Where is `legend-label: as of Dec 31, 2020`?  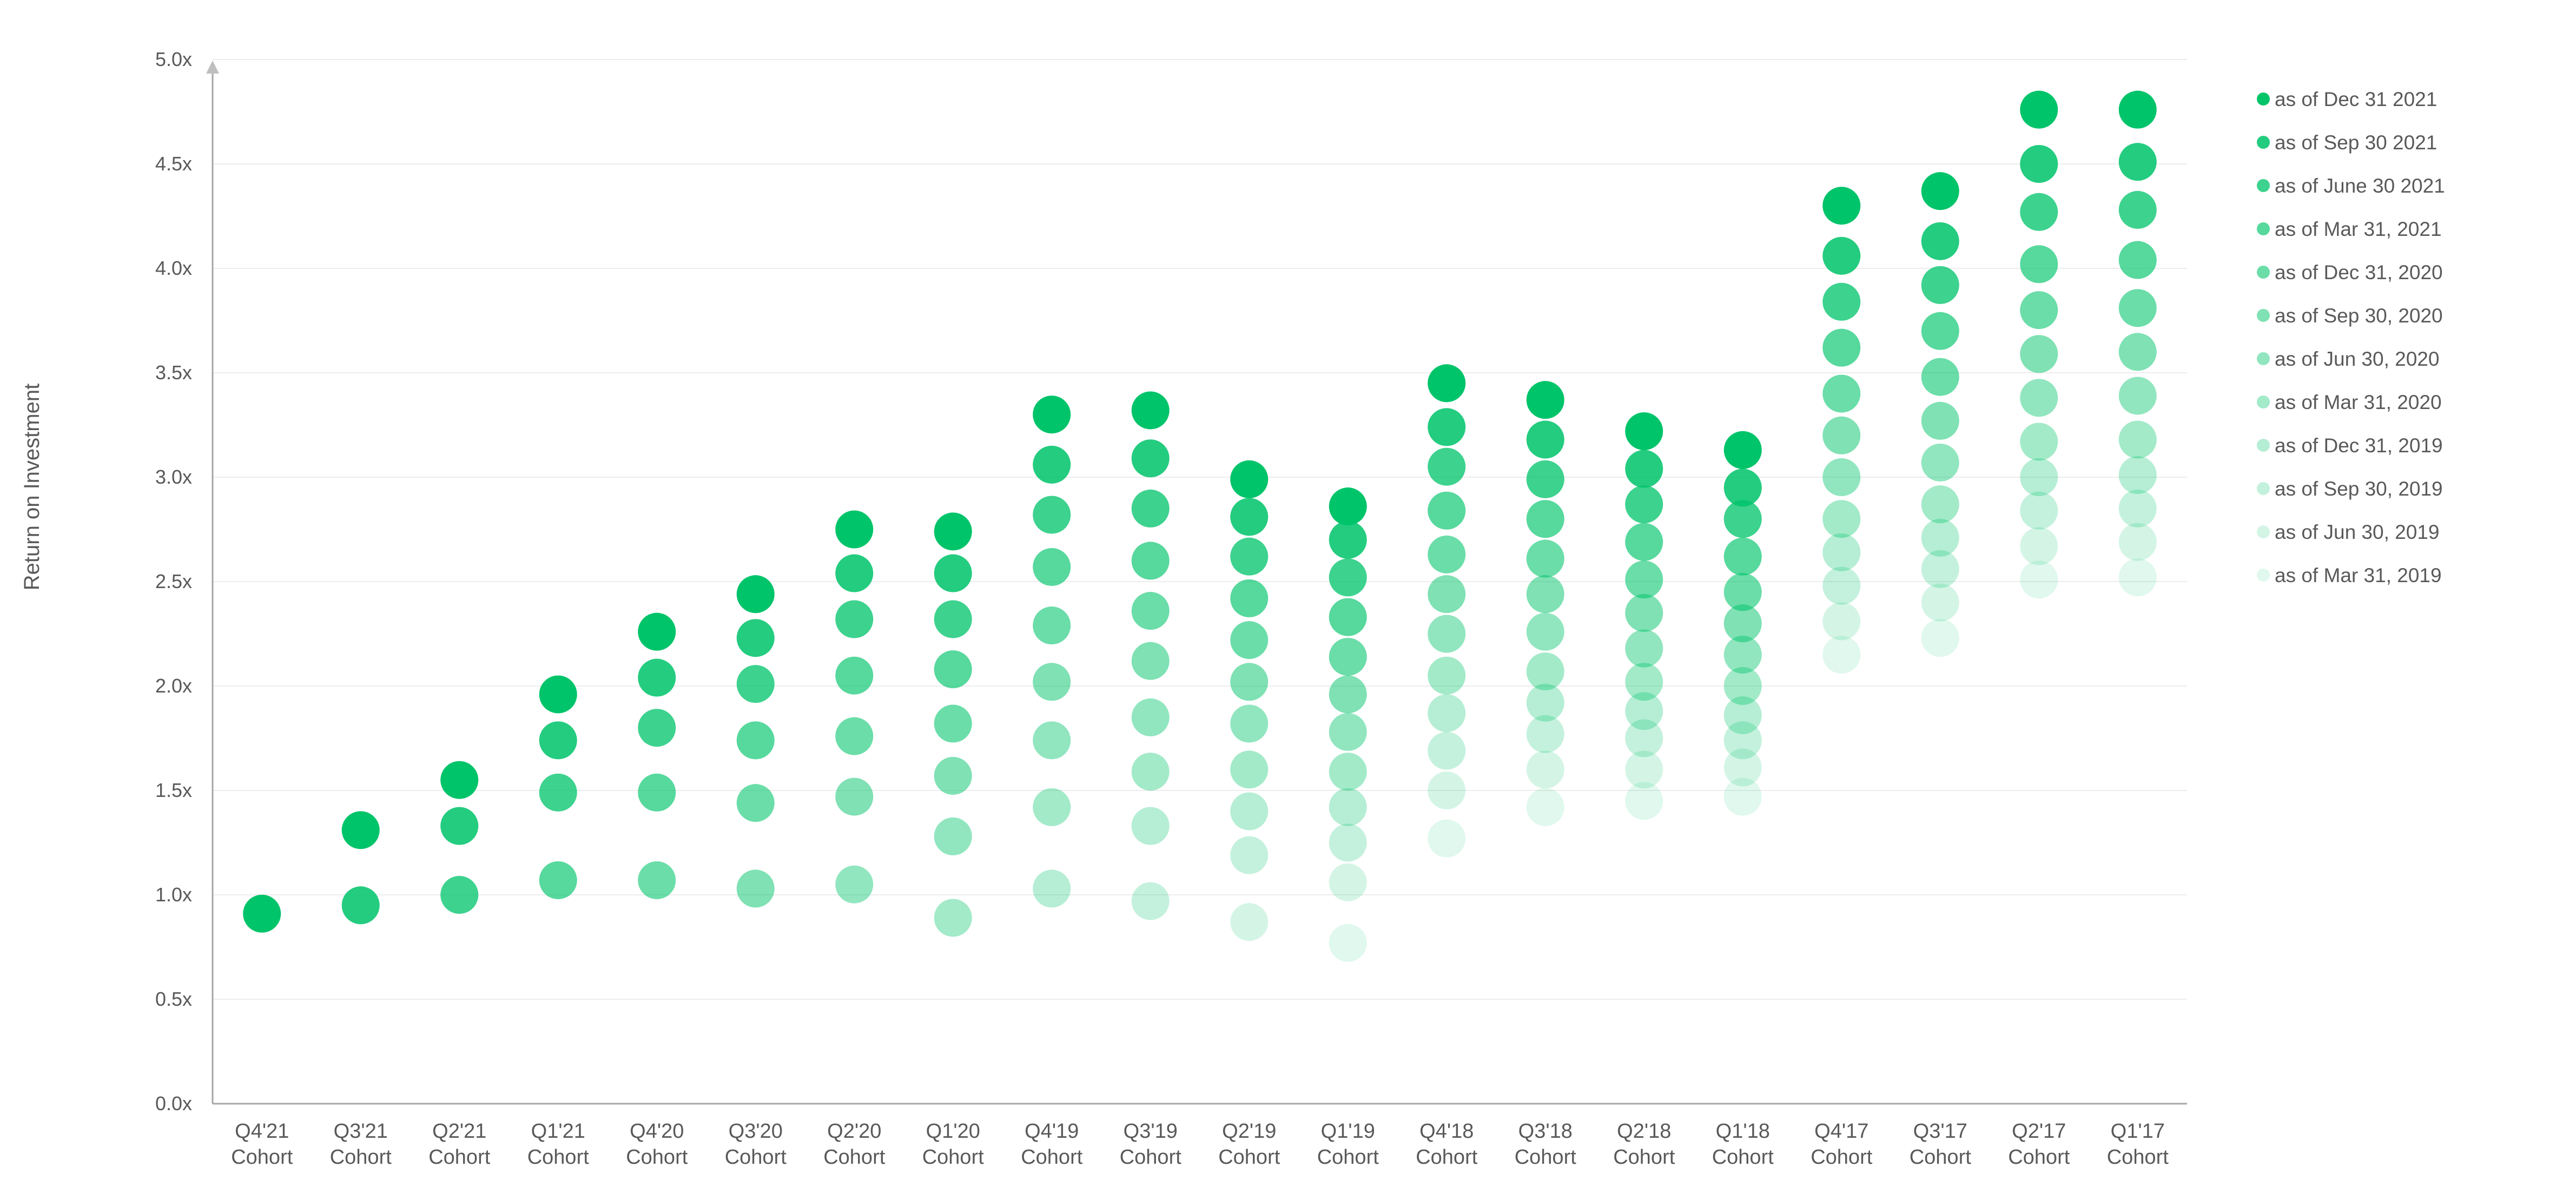
legend-label: as of Dec 31, 2020 is located at coordinates (2359, 272).